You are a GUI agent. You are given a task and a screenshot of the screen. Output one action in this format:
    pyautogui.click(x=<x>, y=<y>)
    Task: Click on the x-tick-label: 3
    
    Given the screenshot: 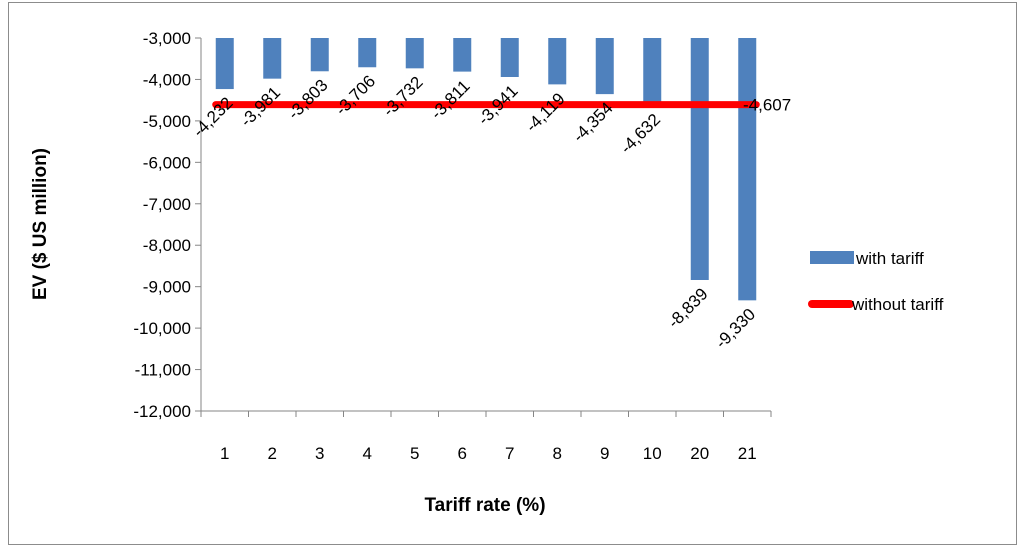 What is the action you would take?
    pyautogui.click(x=319, y=453)
    